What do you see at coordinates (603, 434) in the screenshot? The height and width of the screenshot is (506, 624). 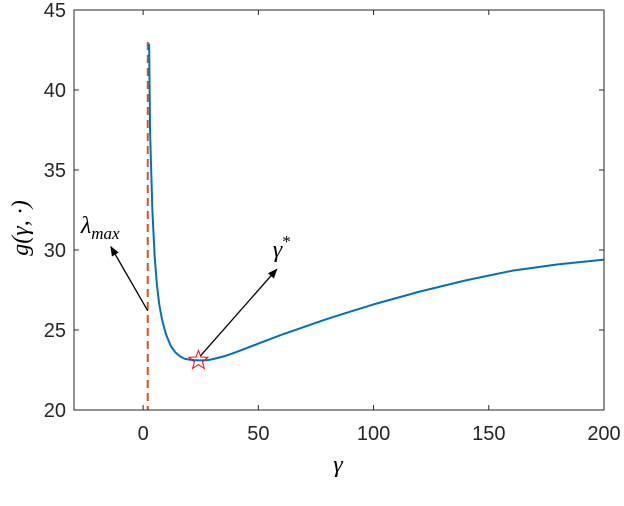 I see `x-tick-label: 200` at bounding box center [603, 434].